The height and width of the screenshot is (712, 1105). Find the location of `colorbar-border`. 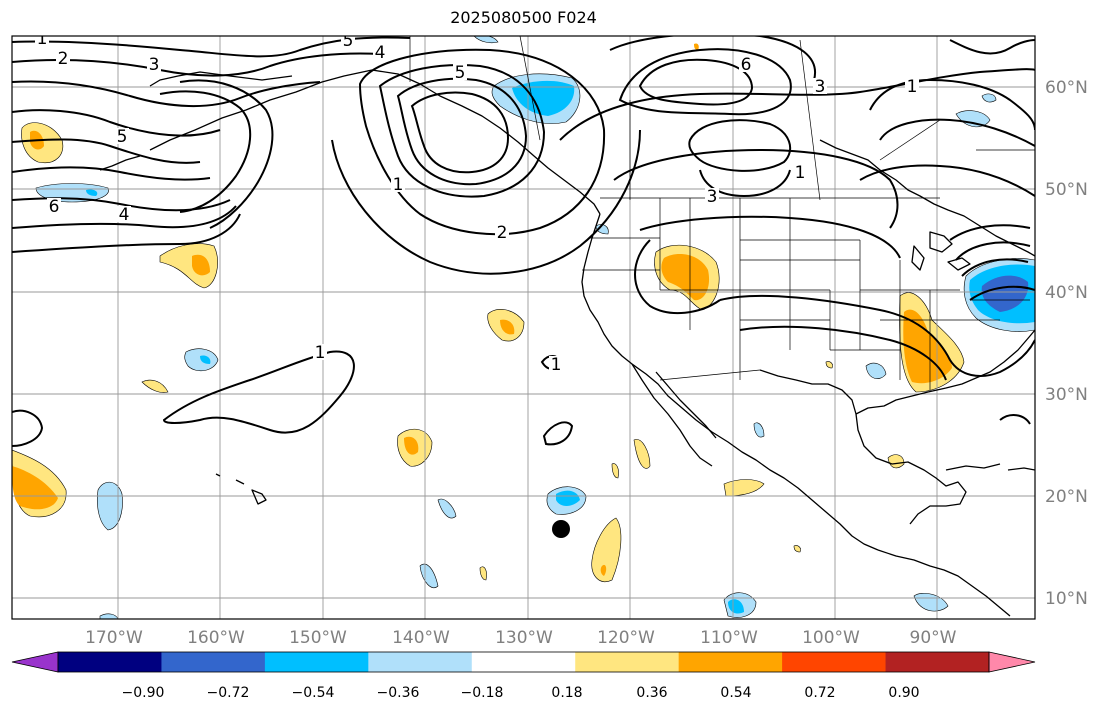

colorbar-border is located at coordinates (523, 662).